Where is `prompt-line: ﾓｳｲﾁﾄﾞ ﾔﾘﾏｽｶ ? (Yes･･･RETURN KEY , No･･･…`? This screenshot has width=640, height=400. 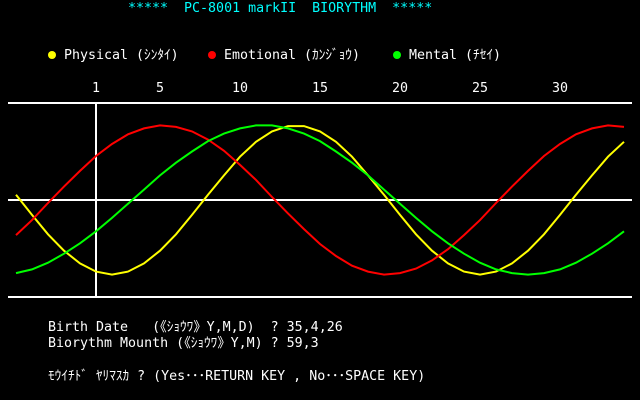
prompt-line: ﾓｳｲﾁﾄﾞ ﾔﾘﾏｽｶ ? (Yes･･･RETURN KEY , No･･･… is located at coordinates (236, 376).